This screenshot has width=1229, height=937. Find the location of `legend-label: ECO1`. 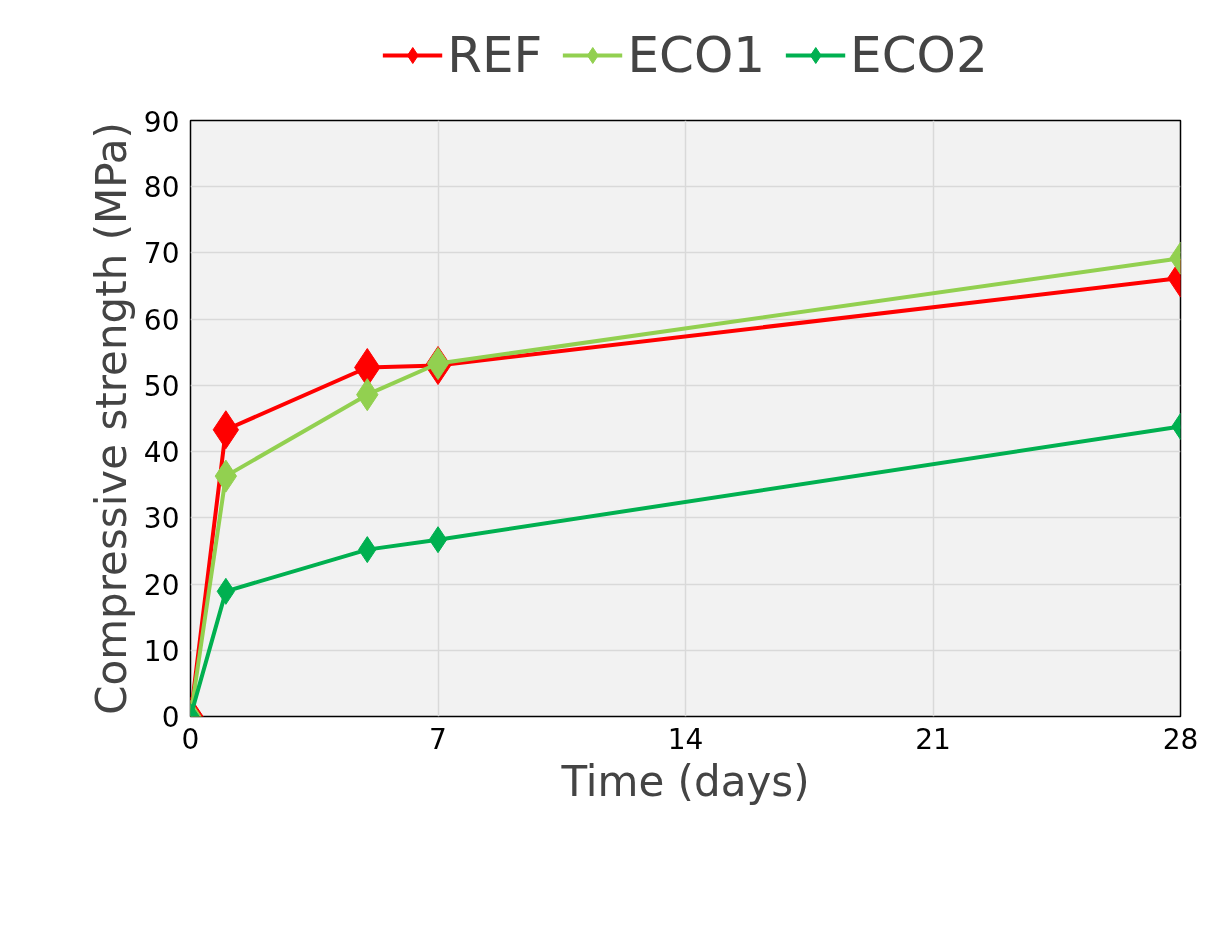

legend-label: ECO1 is located at coordinates (696, 55).